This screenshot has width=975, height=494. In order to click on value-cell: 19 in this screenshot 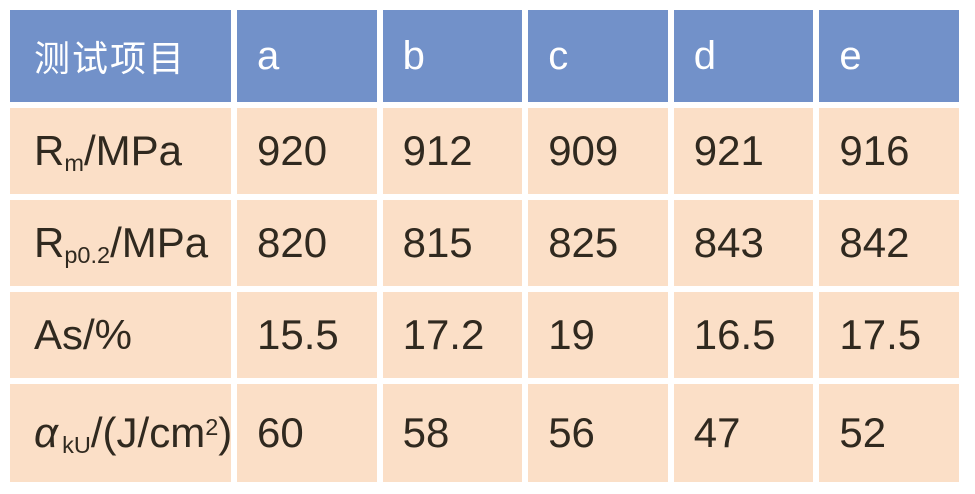, I will do `click(598, 335)`.